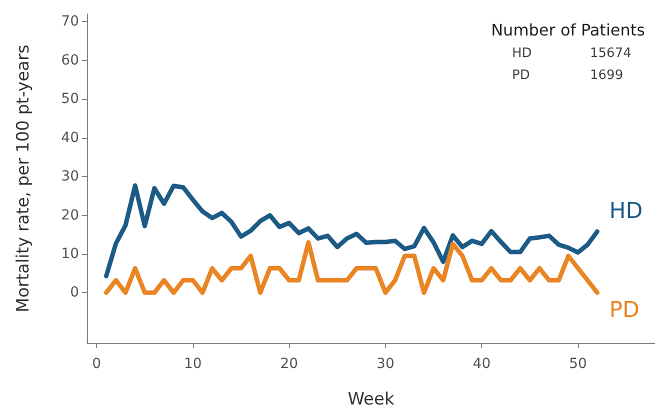 The image size is (655, 413). What do you see at coordinates (607, 75) in the screenshot?
I see `annotation: 1699` at bounding box center [607, 75].